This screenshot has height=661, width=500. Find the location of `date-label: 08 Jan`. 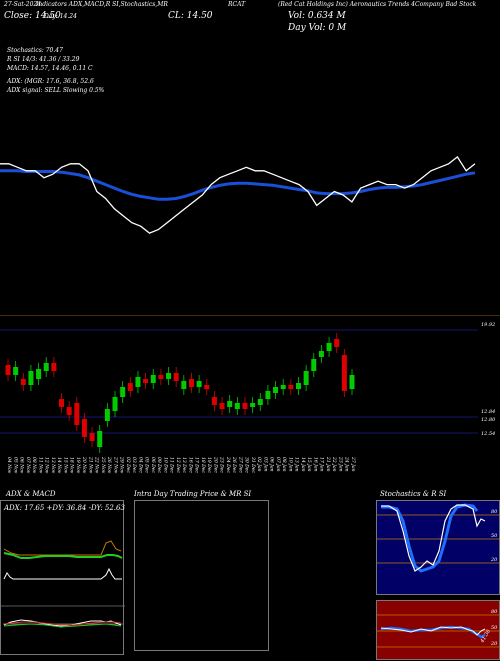

date-label: 08 Jan is located at coordinates (284, 464).